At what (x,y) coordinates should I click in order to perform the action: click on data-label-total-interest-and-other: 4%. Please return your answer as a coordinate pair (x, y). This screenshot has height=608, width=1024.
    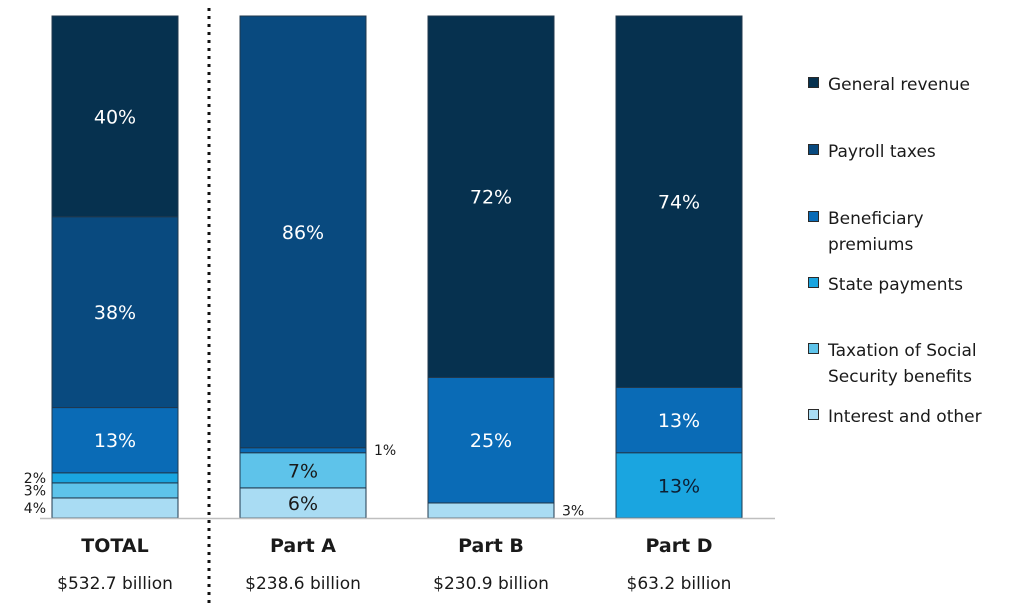
    Looking at the image, I should click on (35, 509).